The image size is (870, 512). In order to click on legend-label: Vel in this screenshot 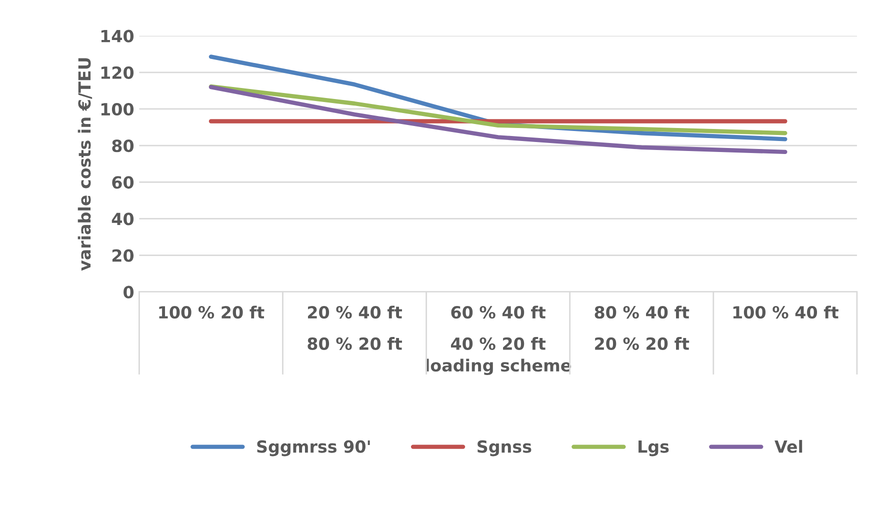, I will do `click(788, 446)`.